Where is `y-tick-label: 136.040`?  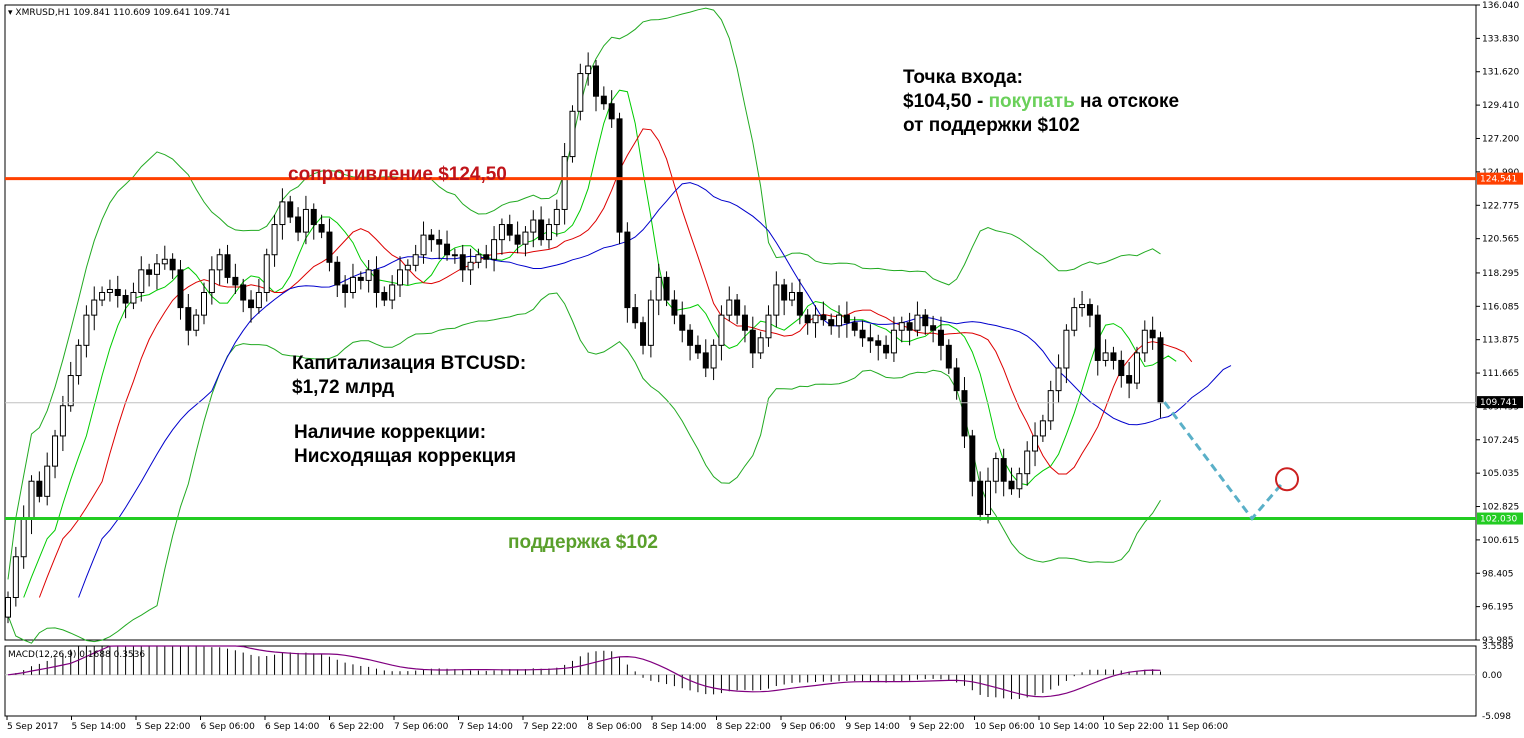
y-tick-label: 136.040 is located at coordinates (1500, 6).